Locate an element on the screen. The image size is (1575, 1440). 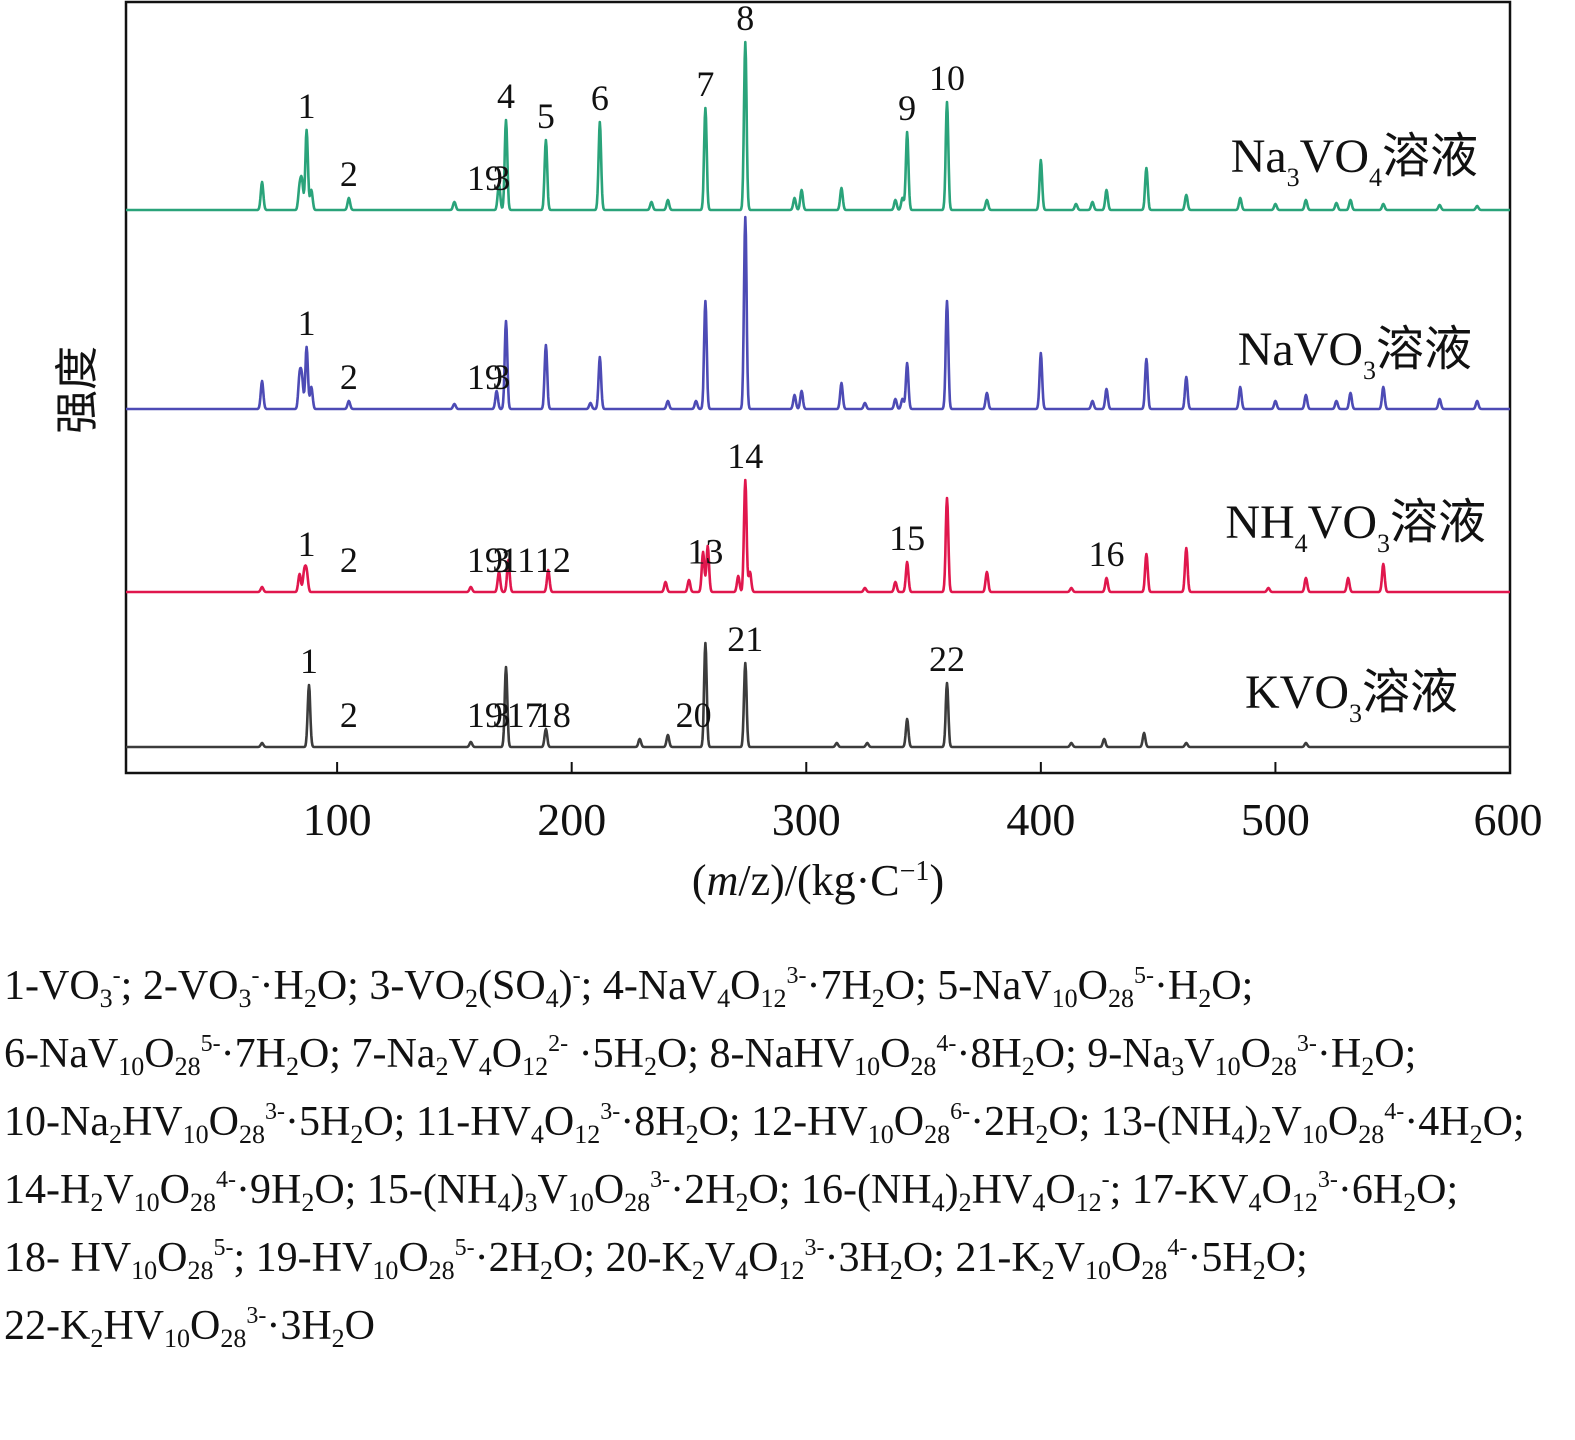
x-tick-label: 100 is located at coordinates (337, 819).